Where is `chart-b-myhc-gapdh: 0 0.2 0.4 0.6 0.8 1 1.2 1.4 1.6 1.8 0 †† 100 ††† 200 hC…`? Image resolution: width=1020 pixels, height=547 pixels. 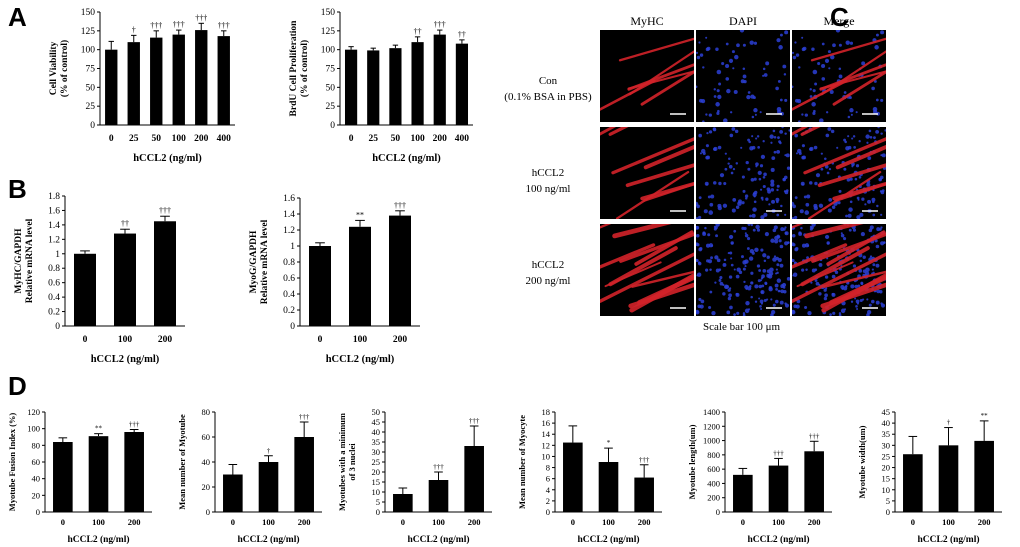 chart-b-myhc-gapdh: 0 0.2 0.4 0.6 0.8 1 1.2 1.4 1.6 1.8 0 †† 100 ††† 200 hC… is located at coordinates (99, 278).